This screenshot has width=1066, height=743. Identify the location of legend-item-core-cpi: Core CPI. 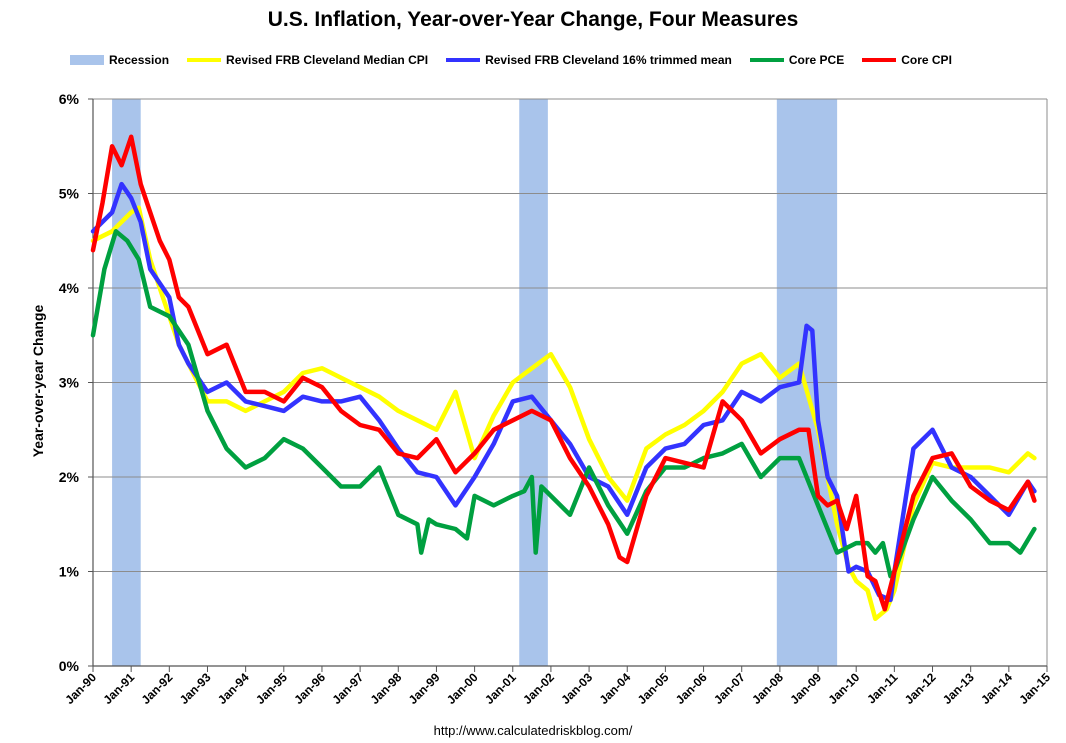
(907, 60).